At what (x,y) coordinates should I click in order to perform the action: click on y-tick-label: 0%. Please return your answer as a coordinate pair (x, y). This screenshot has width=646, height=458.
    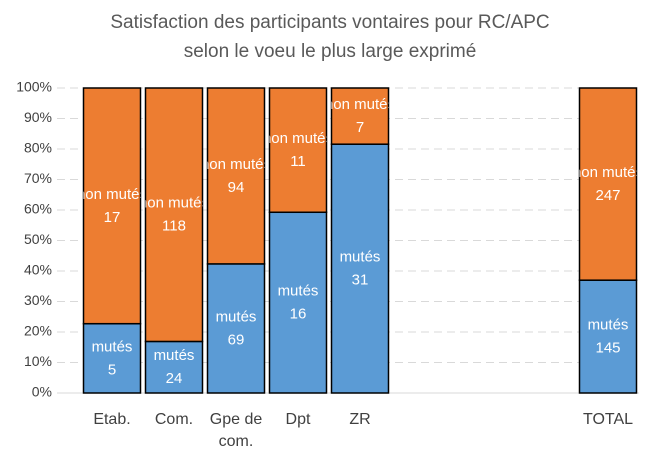
    Looking at the image, I should click on (42, 392).